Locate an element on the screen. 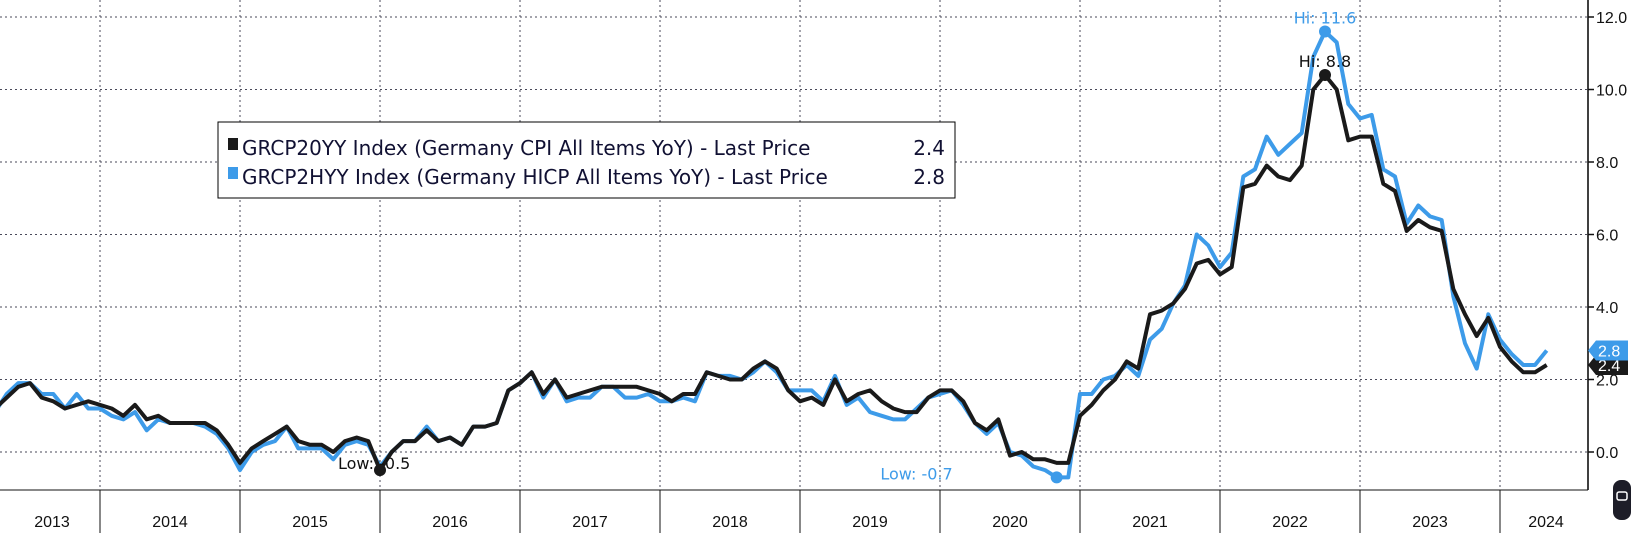 This screenshot has width=1631, height=533. y-tick-label: 0.0 is located at coordinates (1607, 453).